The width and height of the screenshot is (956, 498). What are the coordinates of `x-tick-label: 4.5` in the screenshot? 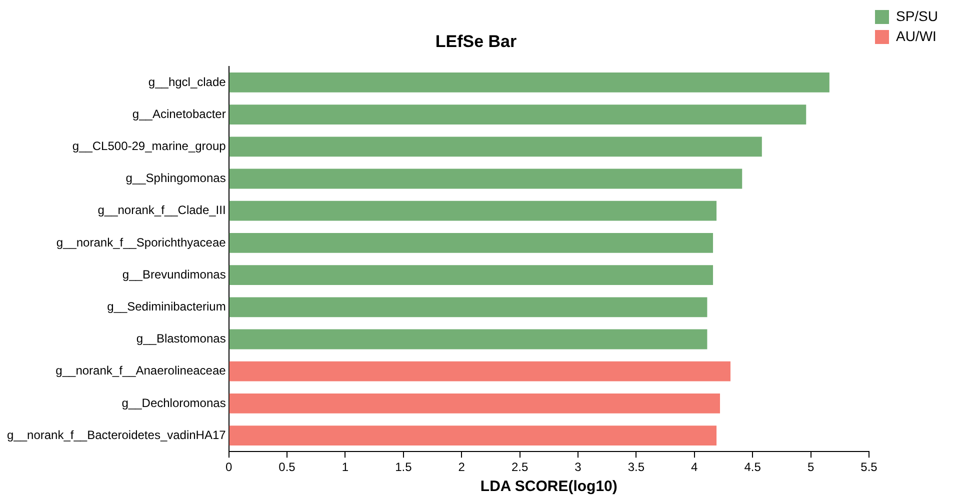 It's located at (753, 467).